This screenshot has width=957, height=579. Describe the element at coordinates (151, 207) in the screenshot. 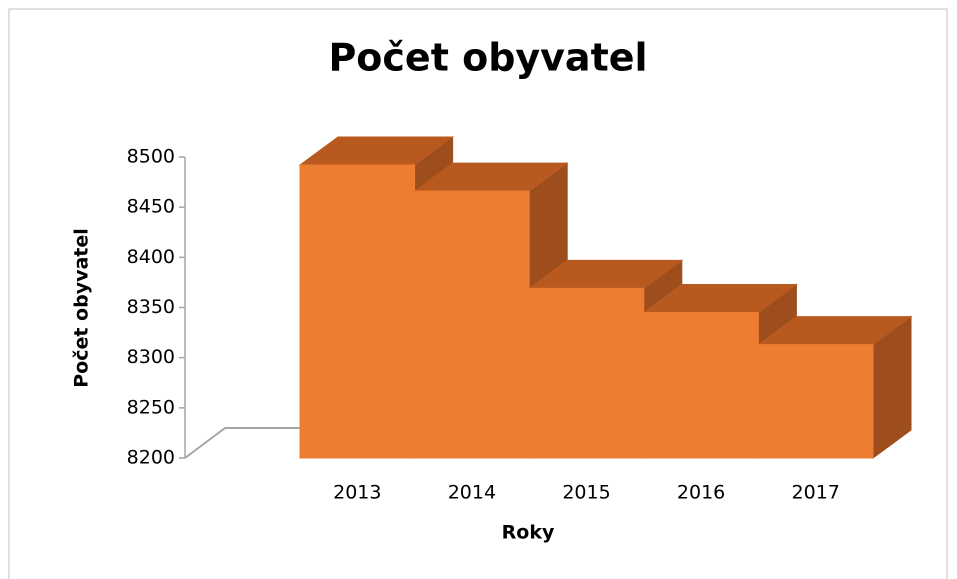

I see `y-tick-label: 8450` at that location.